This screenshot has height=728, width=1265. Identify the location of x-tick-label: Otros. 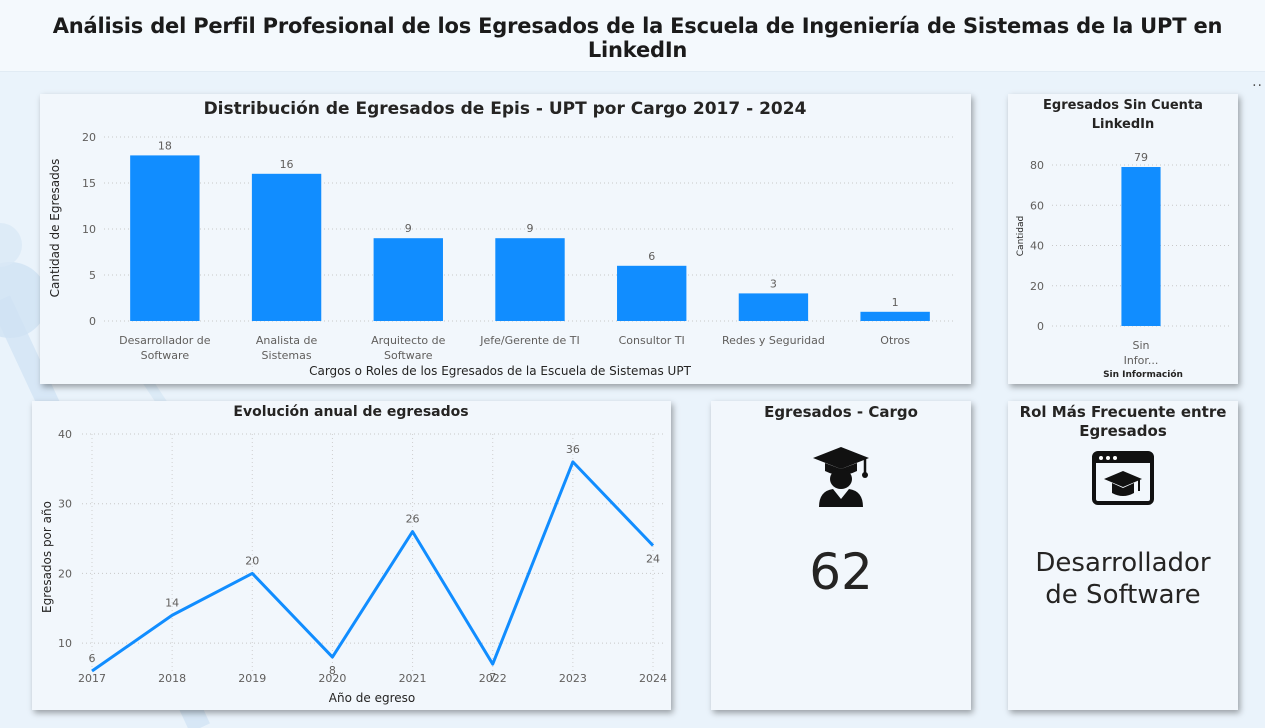
(895, 340).